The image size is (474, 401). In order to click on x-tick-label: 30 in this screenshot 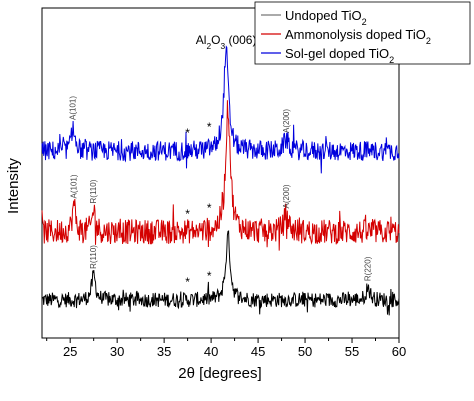, I will do `click(117, 351)`.